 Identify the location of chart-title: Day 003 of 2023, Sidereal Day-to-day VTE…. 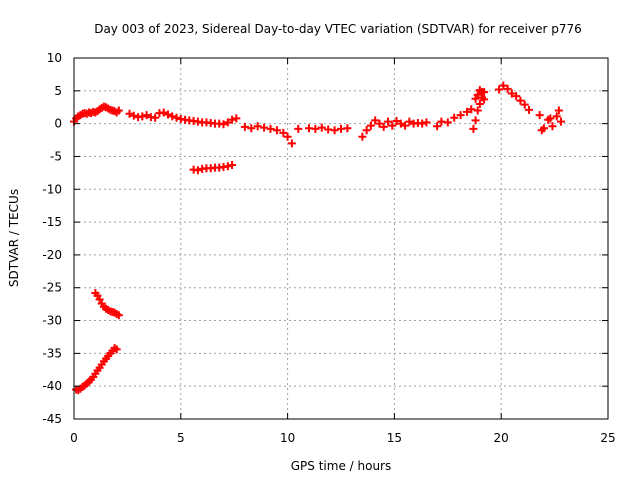
(338, 29).